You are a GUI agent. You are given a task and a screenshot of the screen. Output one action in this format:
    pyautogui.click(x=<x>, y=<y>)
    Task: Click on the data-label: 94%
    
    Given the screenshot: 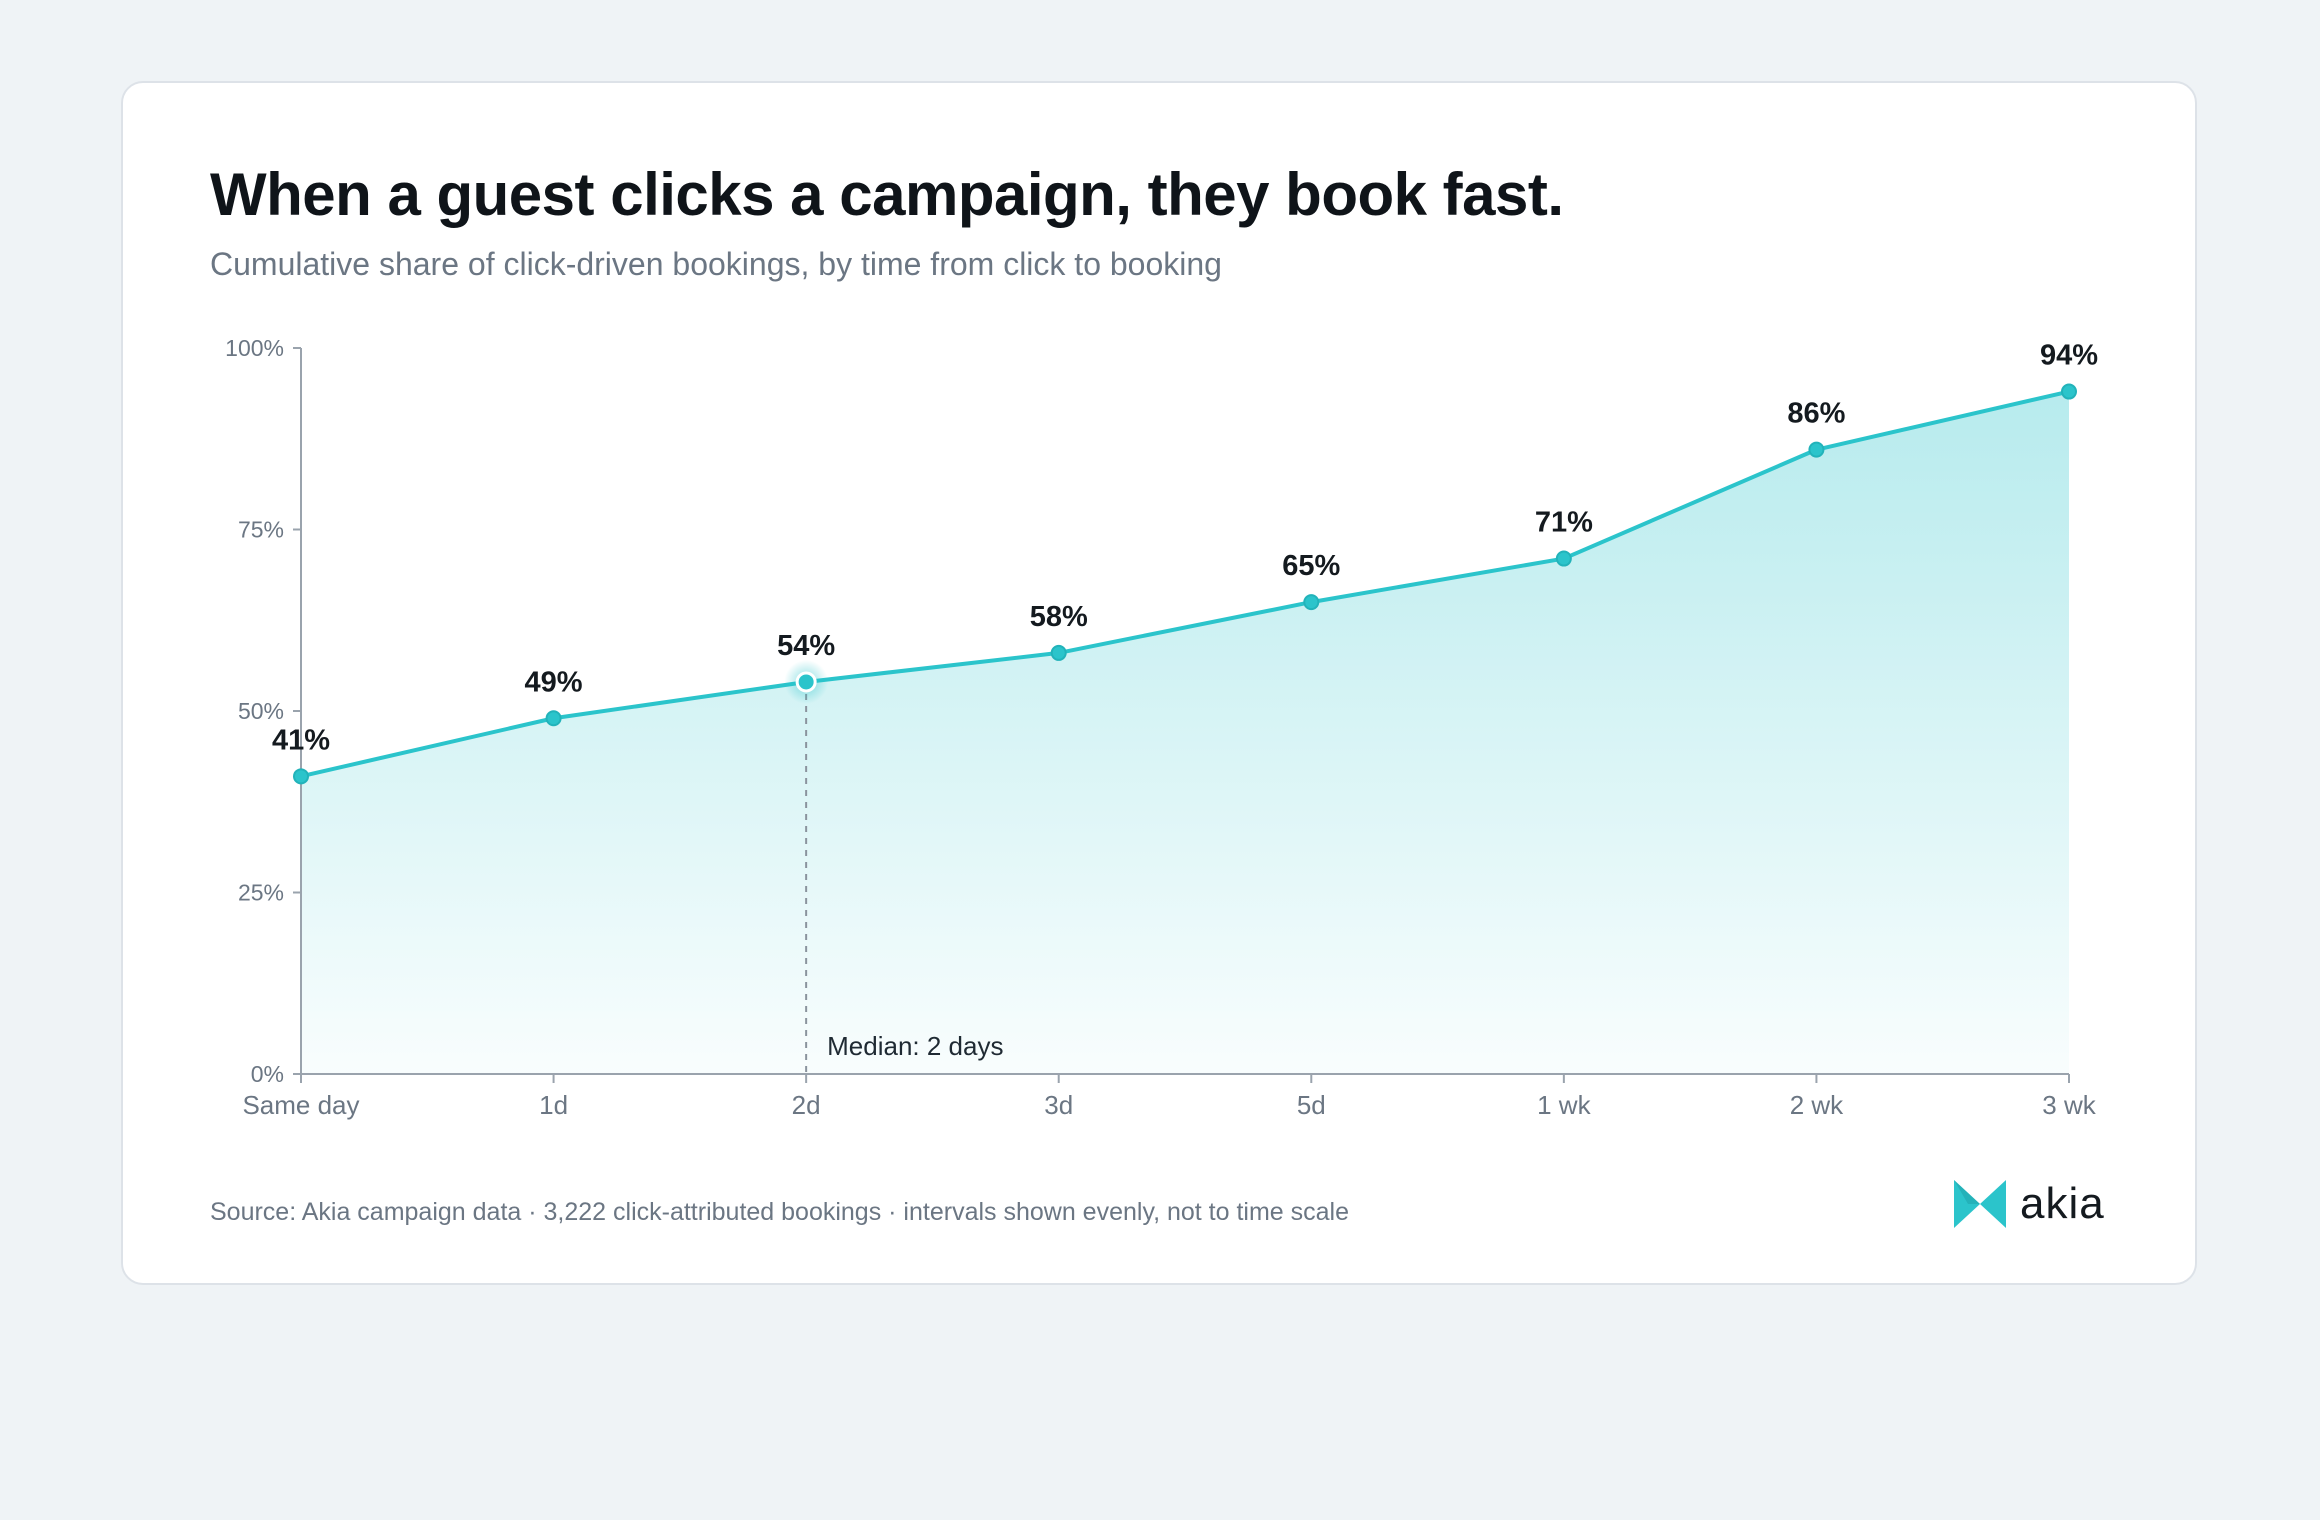 What is the action you would take?
    pyautogui.click(x=2069, y=356)
    